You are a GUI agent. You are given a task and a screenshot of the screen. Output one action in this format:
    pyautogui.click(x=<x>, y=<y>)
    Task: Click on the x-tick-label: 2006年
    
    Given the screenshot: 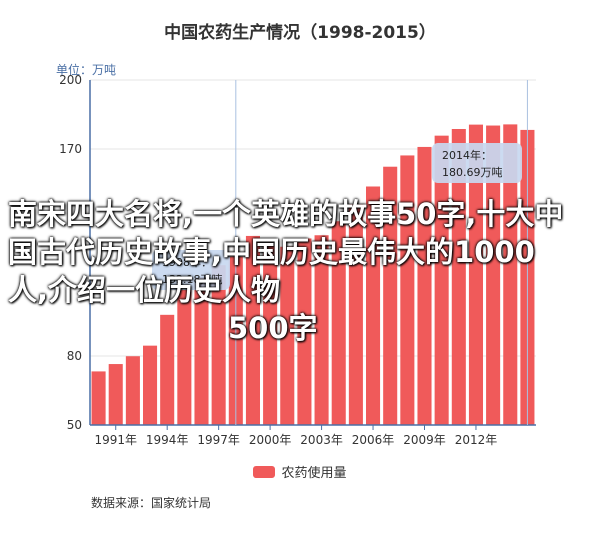 What is the action you would take?
    pyautogui.click(x=373, y=440)
    